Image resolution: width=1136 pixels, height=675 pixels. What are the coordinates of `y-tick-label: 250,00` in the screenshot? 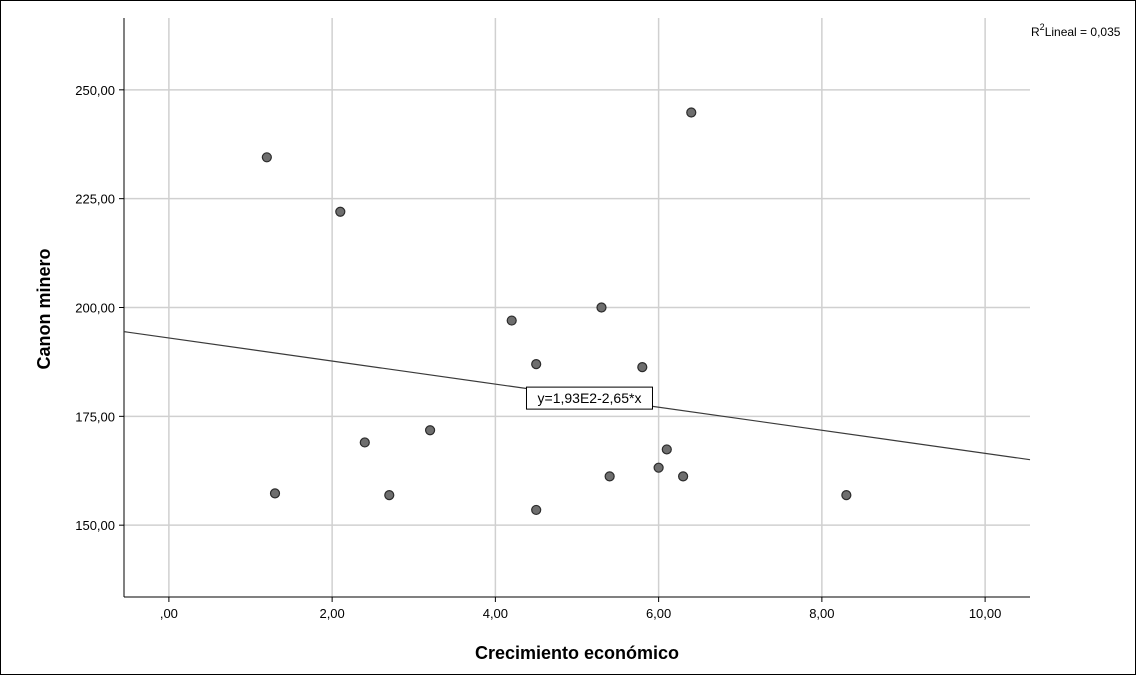 It's located at (95, 90).